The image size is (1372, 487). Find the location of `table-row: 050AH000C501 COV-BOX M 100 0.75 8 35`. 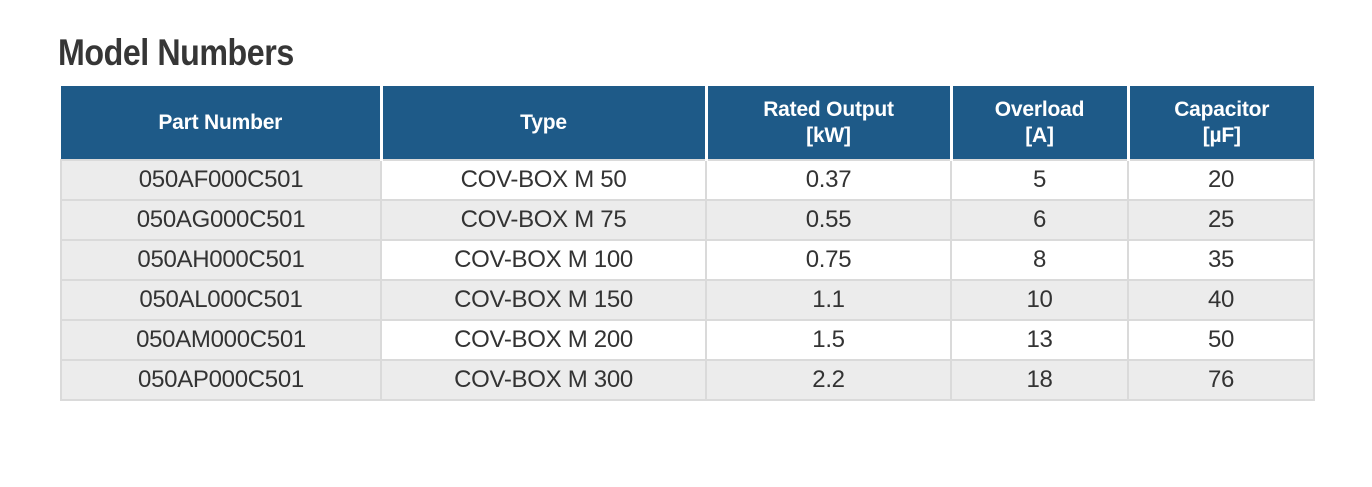

table-row: 050AH000C501 COV-BOX M 100 0.75 8 35 is located at coordinates (687, 260).